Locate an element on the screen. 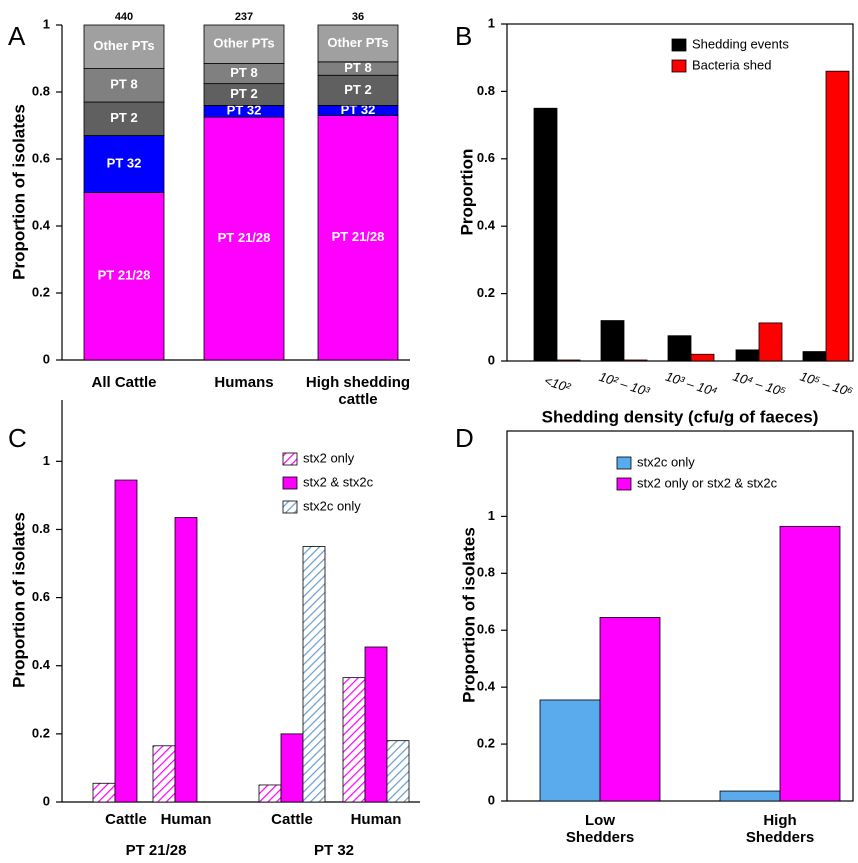 This screenshot has height=863, width=858. legend-label: stx2 only is located at coordinates (329, 457).